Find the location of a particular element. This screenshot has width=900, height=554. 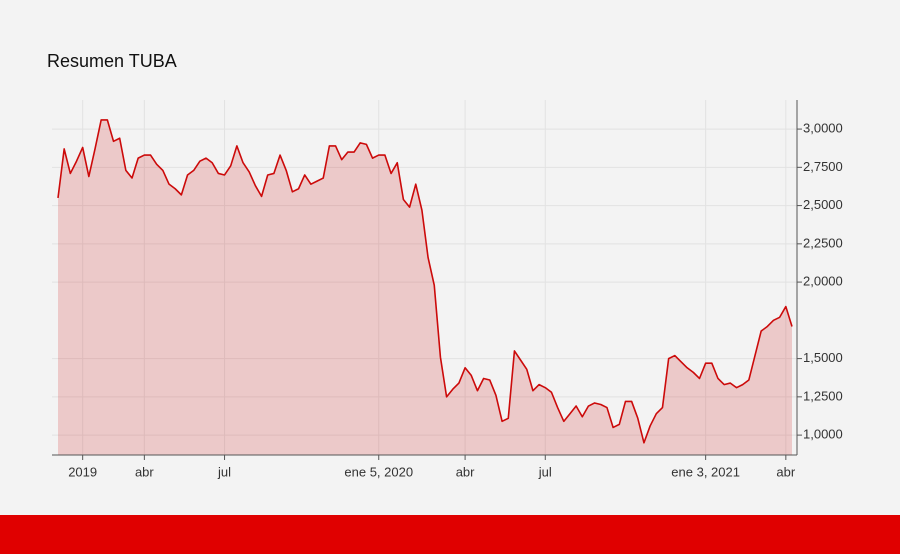

footer-band is located at coordinates (450, 534).